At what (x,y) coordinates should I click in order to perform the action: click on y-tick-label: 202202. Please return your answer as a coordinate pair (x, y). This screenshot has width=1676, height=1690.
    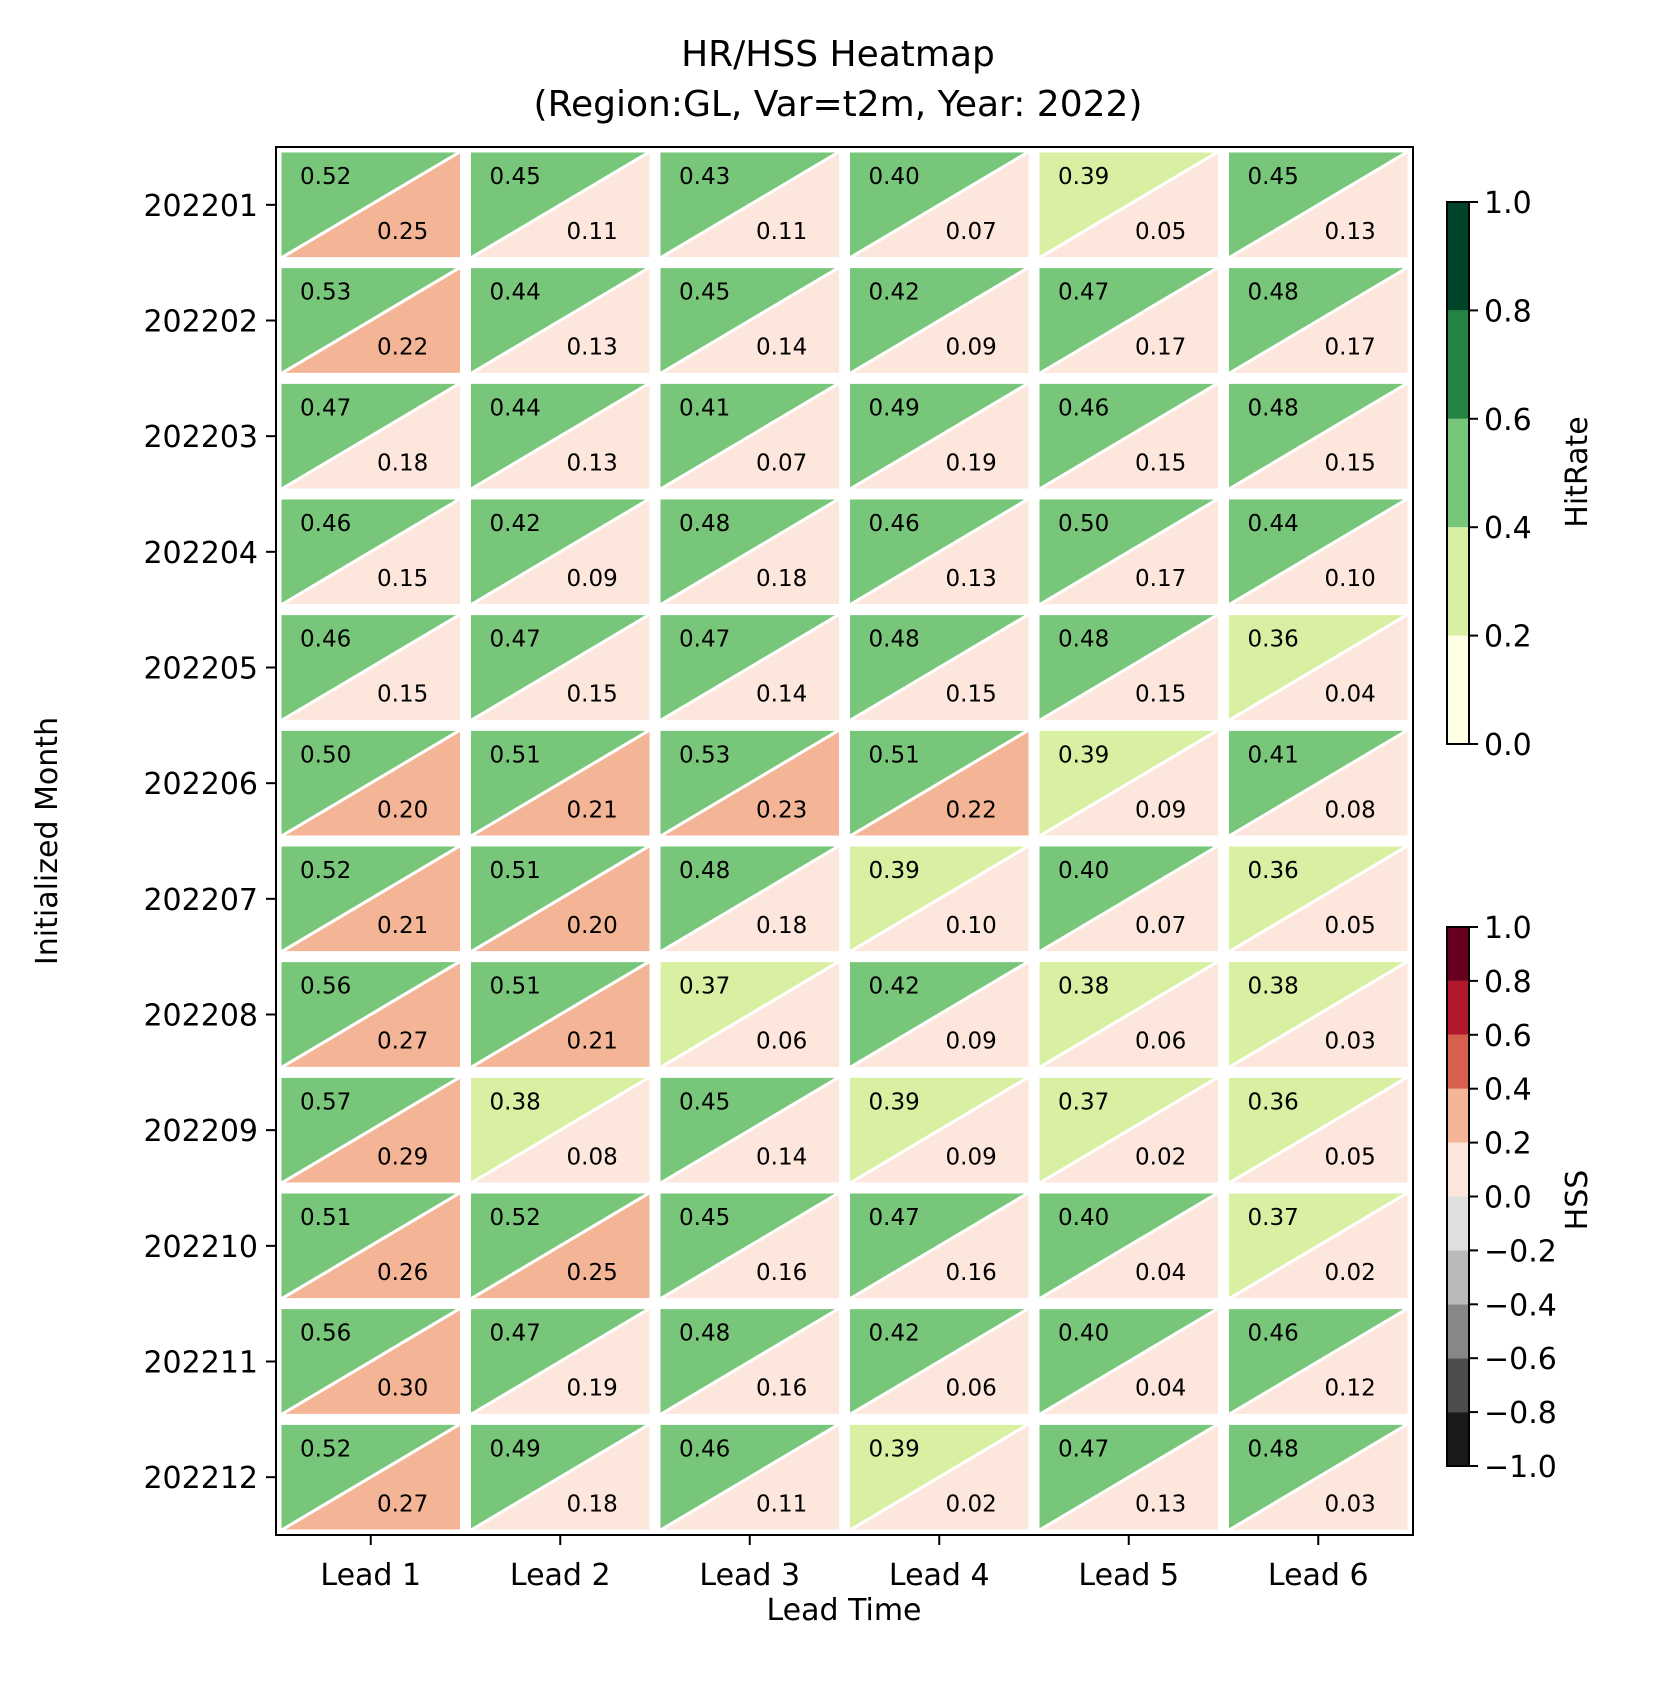
    Looking at the image, I should click on (200, 322).